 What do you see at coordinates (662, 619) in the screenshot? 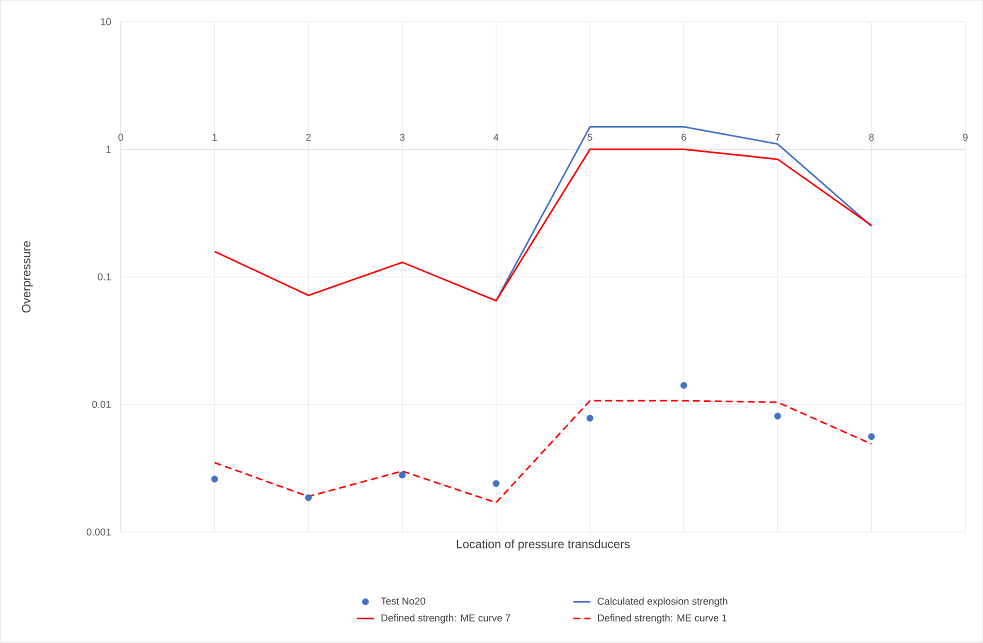
I see `legend-label: Defined strength: ME curve 1` at bounding box center [662, 619].